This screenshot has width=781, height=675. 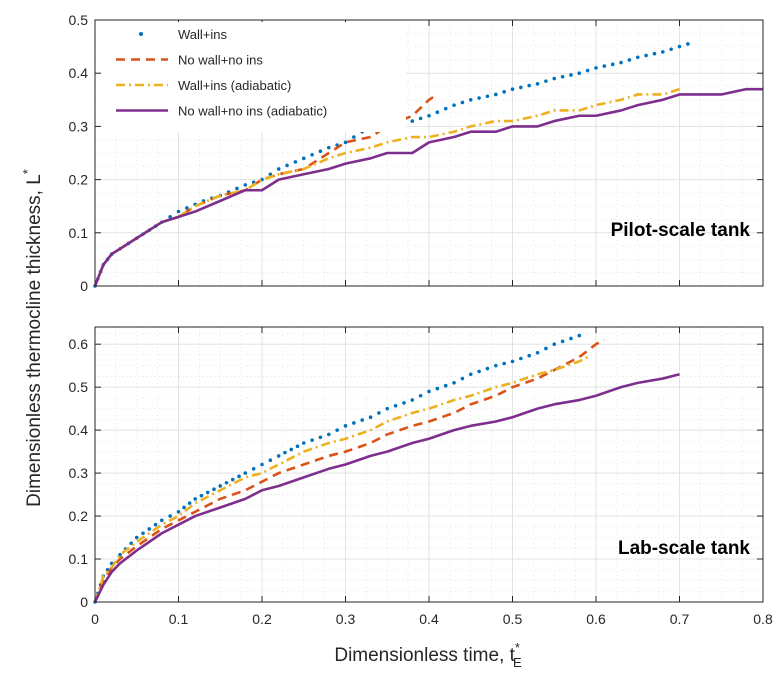 What do you see at coordinates (95, 619) in the screenshot?
I see `x-tick-label: 0` at bounding box center [95, 619].